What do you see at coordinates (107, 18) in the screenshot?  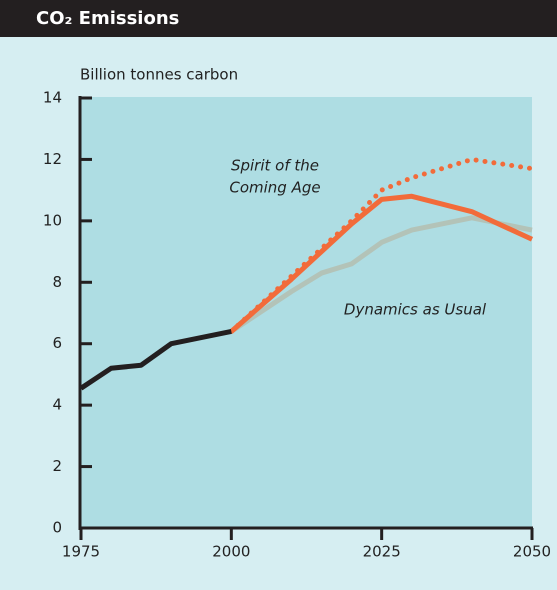 I see `chart-title: CO₂ Emissions` at bounding box center [107, 18].